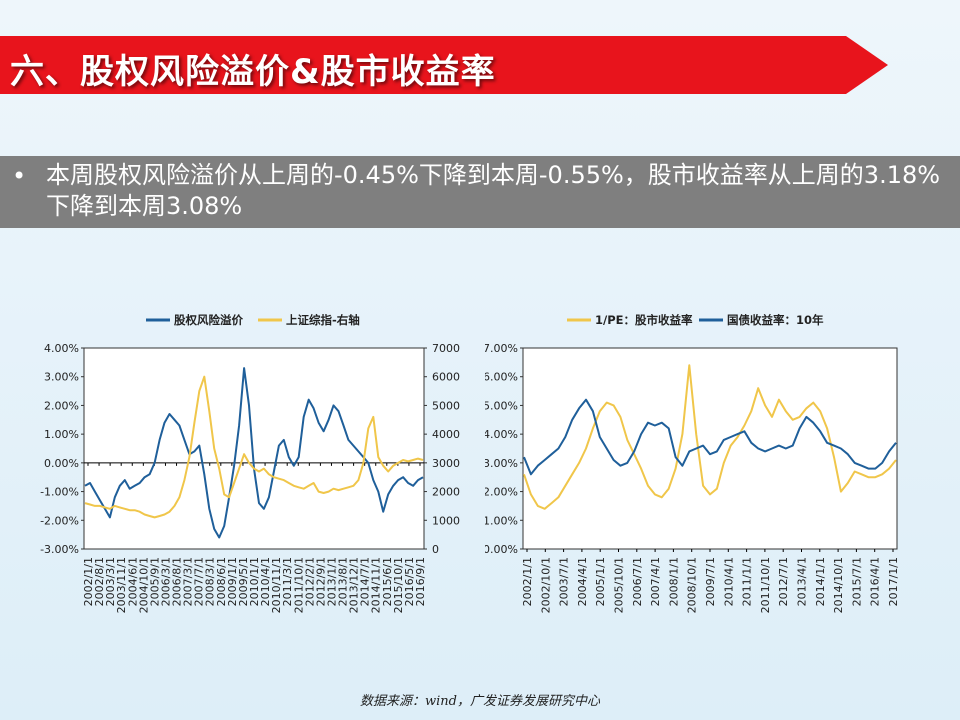 This screenshot has width=960, height=720. Describe the element at coordinates (343, 581) in the screenshot. I see `x-tick-label: 2013/8/1` at that location.